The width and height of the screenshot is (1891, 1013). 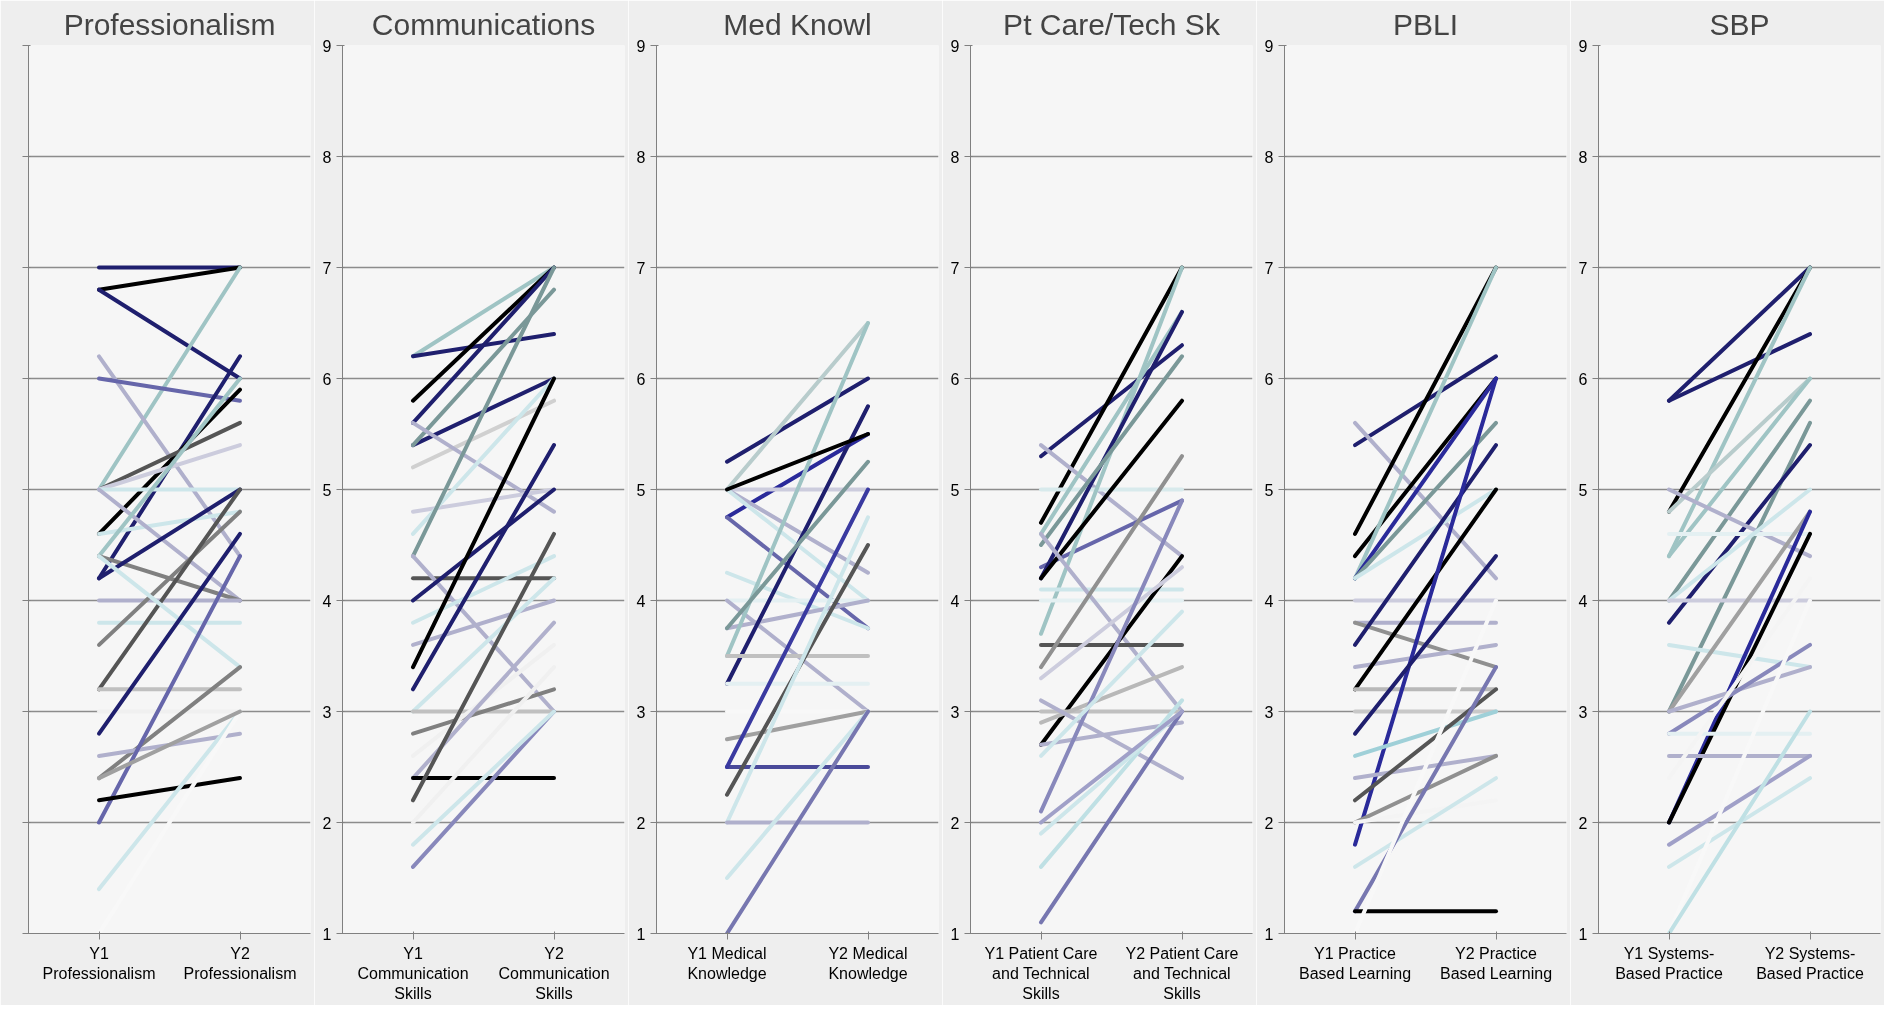 I want to click on x-tick-label: Y2 Professionalism, so click(x=240, y=963).